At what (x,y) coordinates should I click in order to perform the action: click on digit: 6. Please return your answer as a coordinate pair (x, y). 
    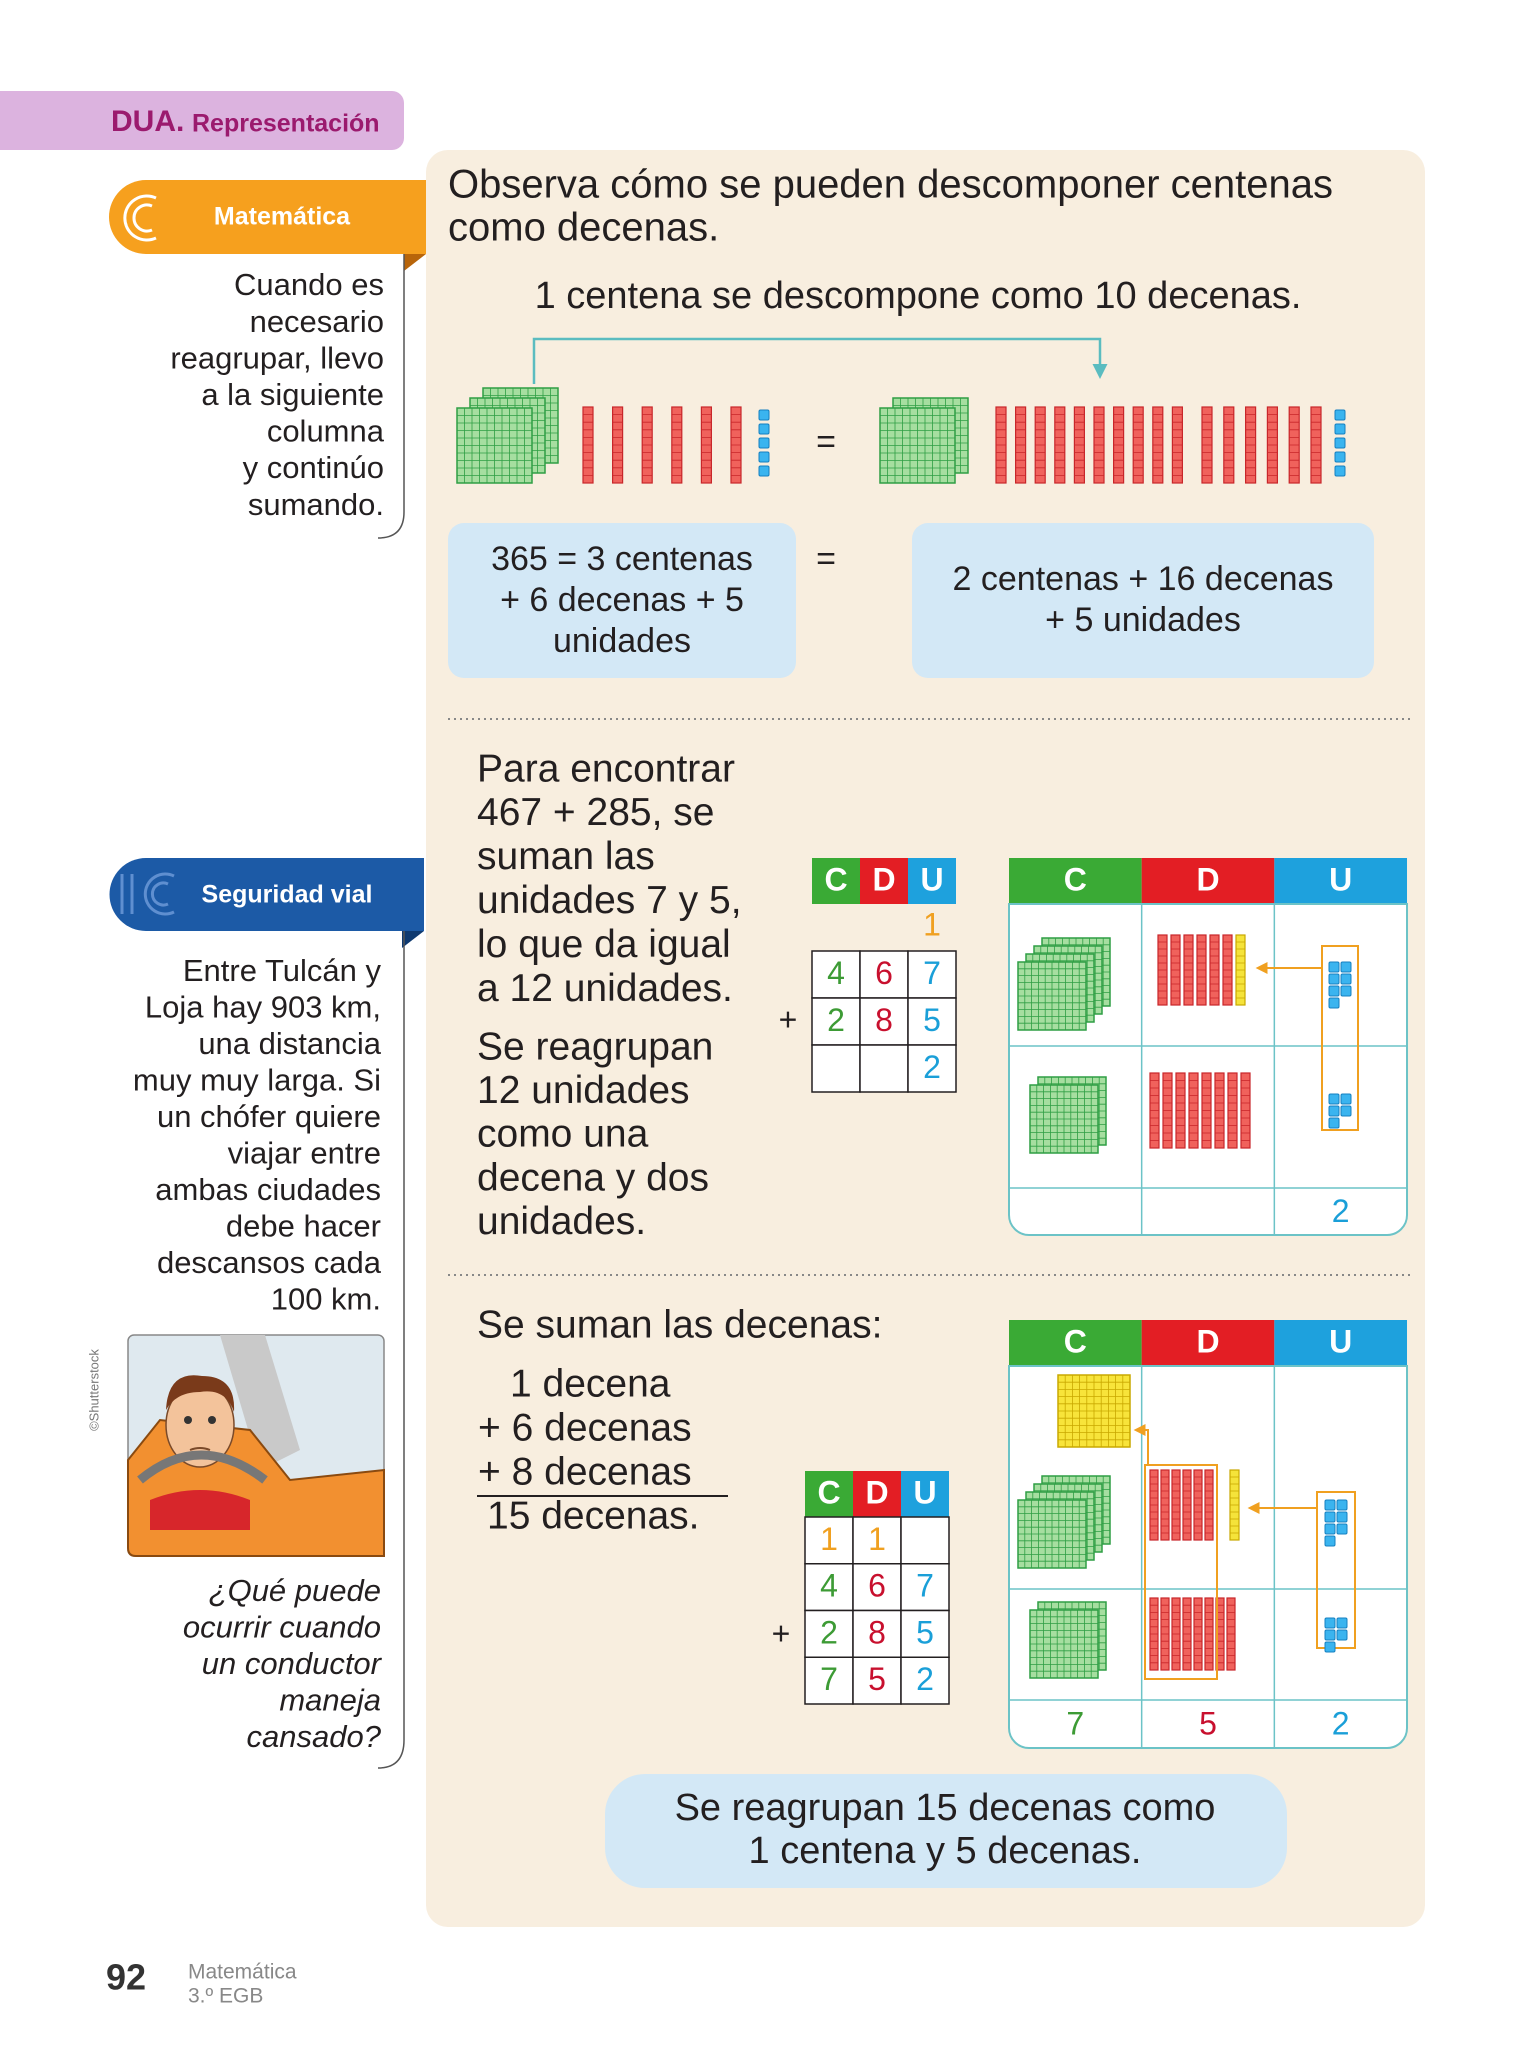
    Looking at the image, I should click on (877, 1586).